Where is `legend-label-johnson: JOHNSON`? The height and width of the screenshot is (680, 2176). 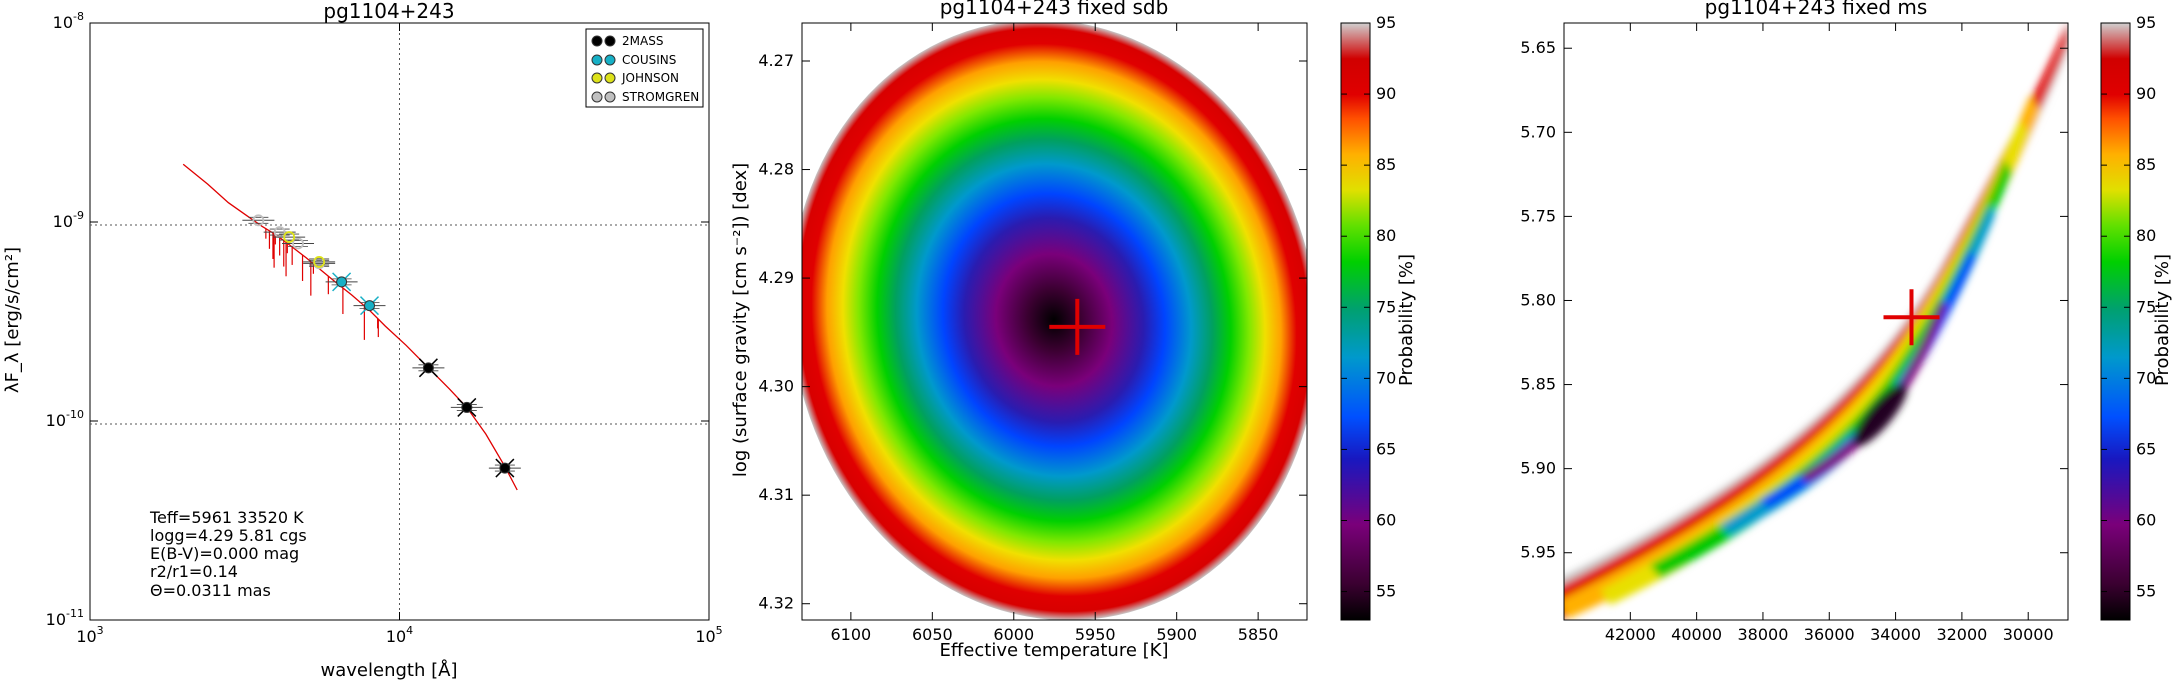 legend-label-johnson: JOHNSON is located at coordinates (650, 78).